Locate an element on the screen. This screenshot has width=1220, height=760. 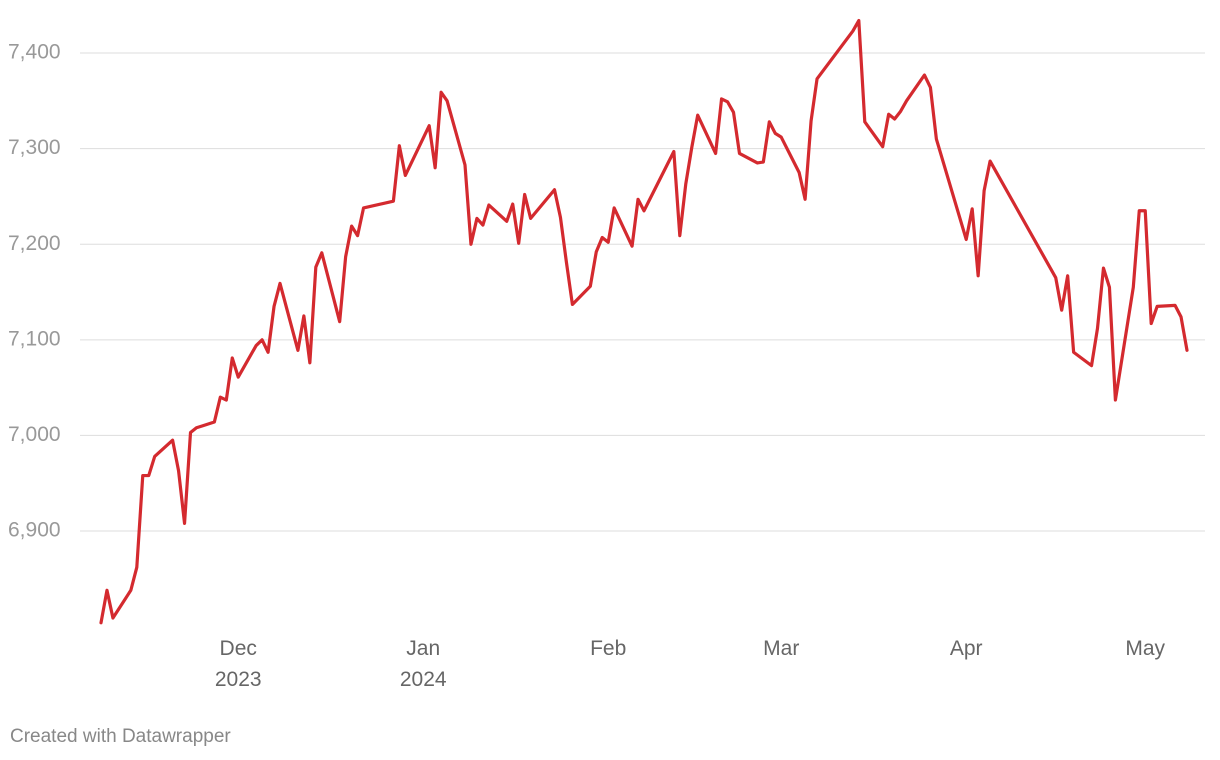
footer-credit: Created with Datawrapper is located at coordinates (120, 736).